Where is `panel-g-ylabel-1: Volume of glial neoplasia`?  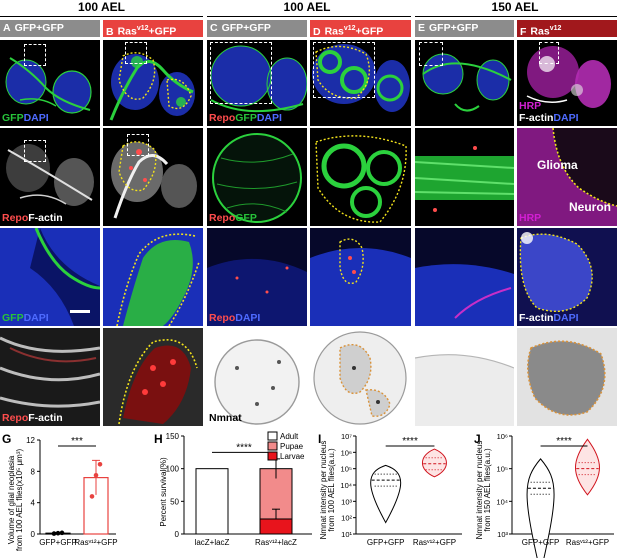
panel-g-ylabel-1: Volume of glial neoplasia is located at coordinates (11, 499).